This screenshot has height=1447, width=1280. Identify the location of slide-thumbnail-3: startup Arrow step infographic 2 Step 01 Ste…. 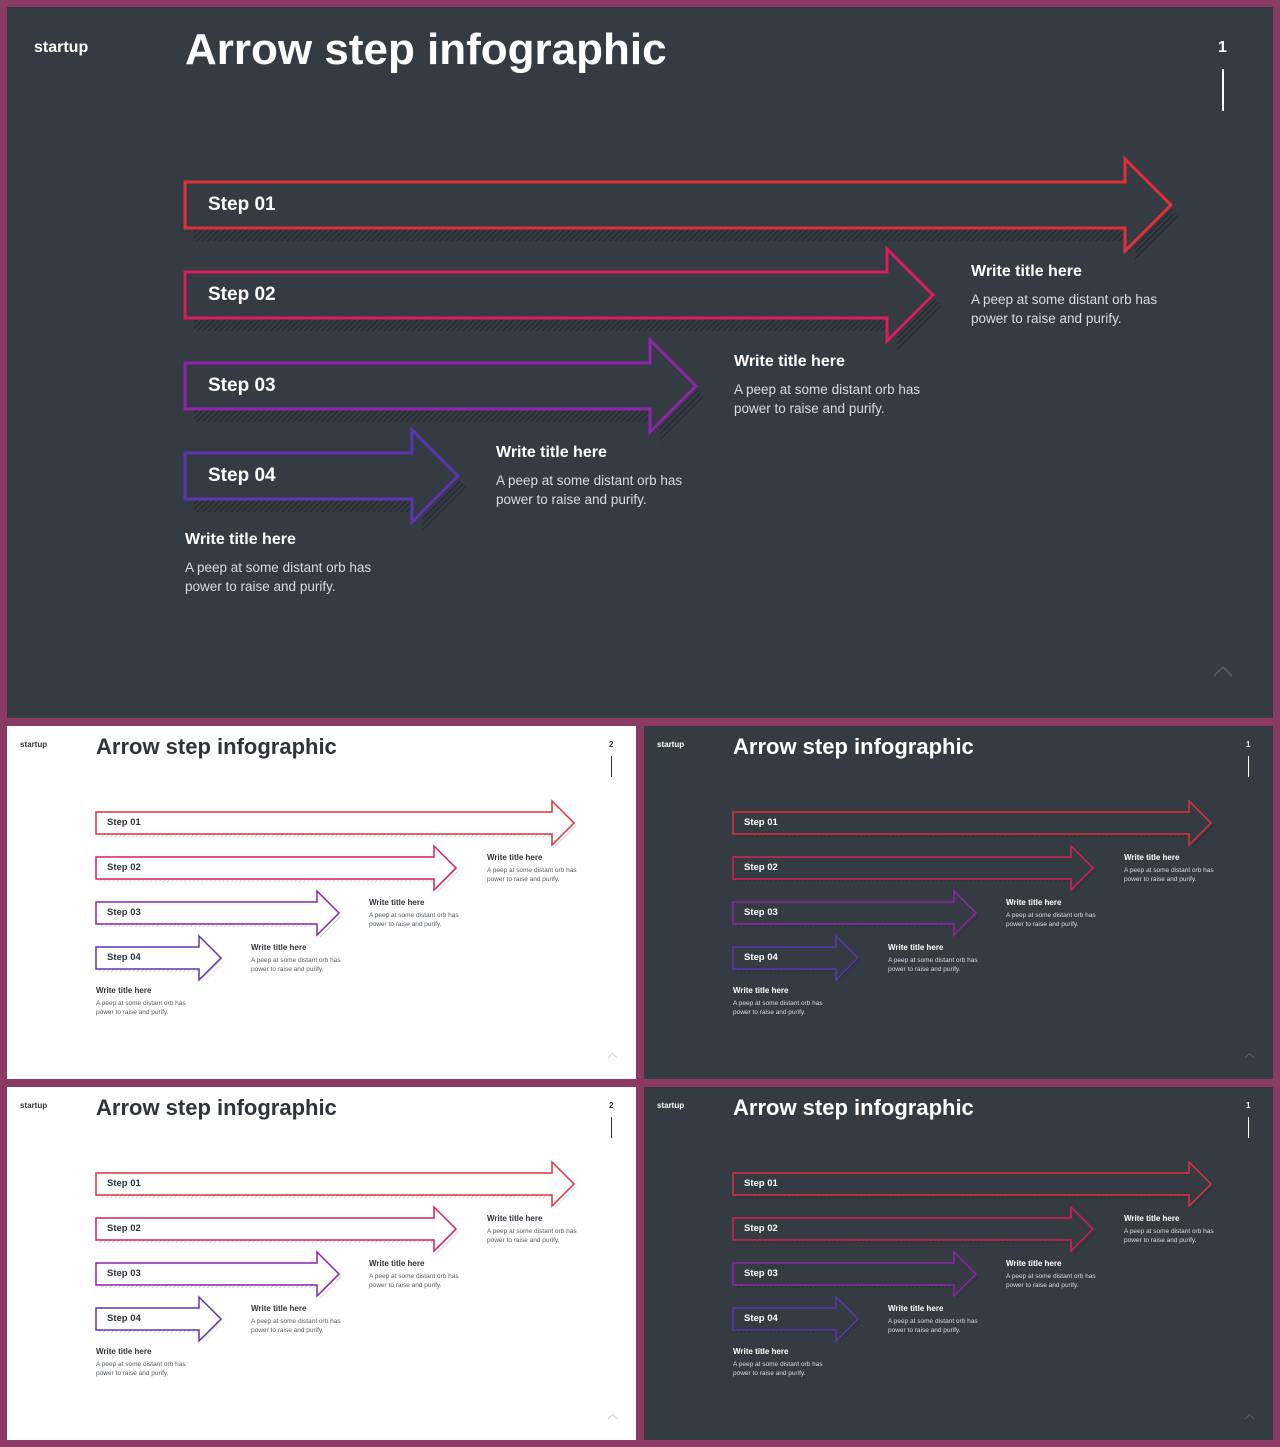
(321, 1263).